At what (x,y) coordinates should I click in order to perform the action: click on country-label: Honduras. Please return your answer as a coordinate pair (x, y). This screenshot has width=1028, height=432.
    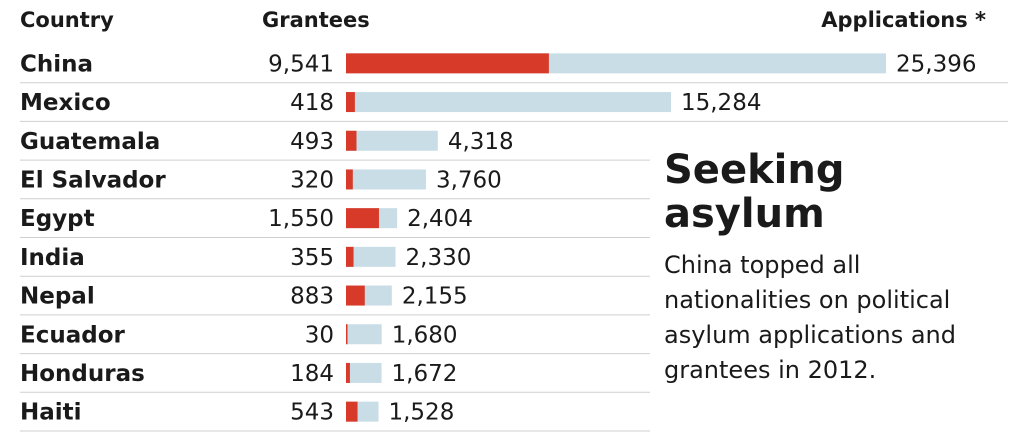
    Looking at the image, I should click on (82, 374).